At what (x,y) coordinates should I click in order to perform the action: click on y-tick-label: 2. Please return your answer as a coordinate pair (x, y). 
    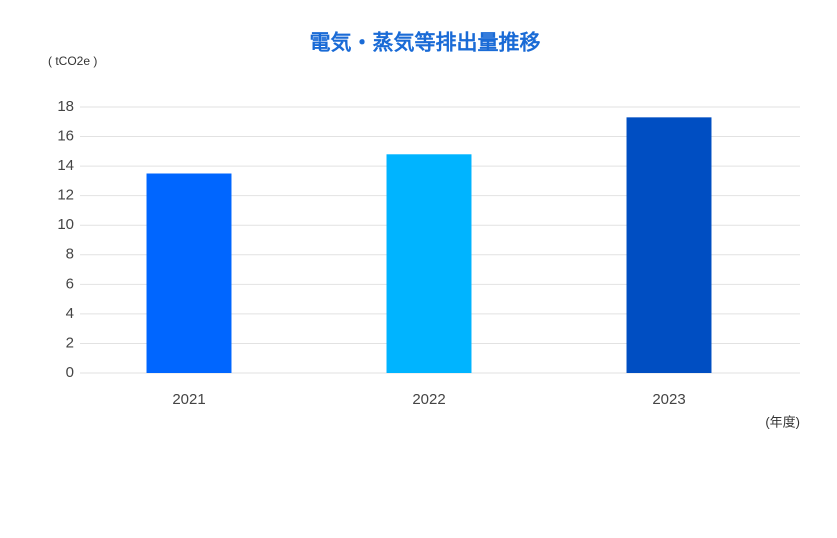
    Looking at the image, I should click on (70, 342).